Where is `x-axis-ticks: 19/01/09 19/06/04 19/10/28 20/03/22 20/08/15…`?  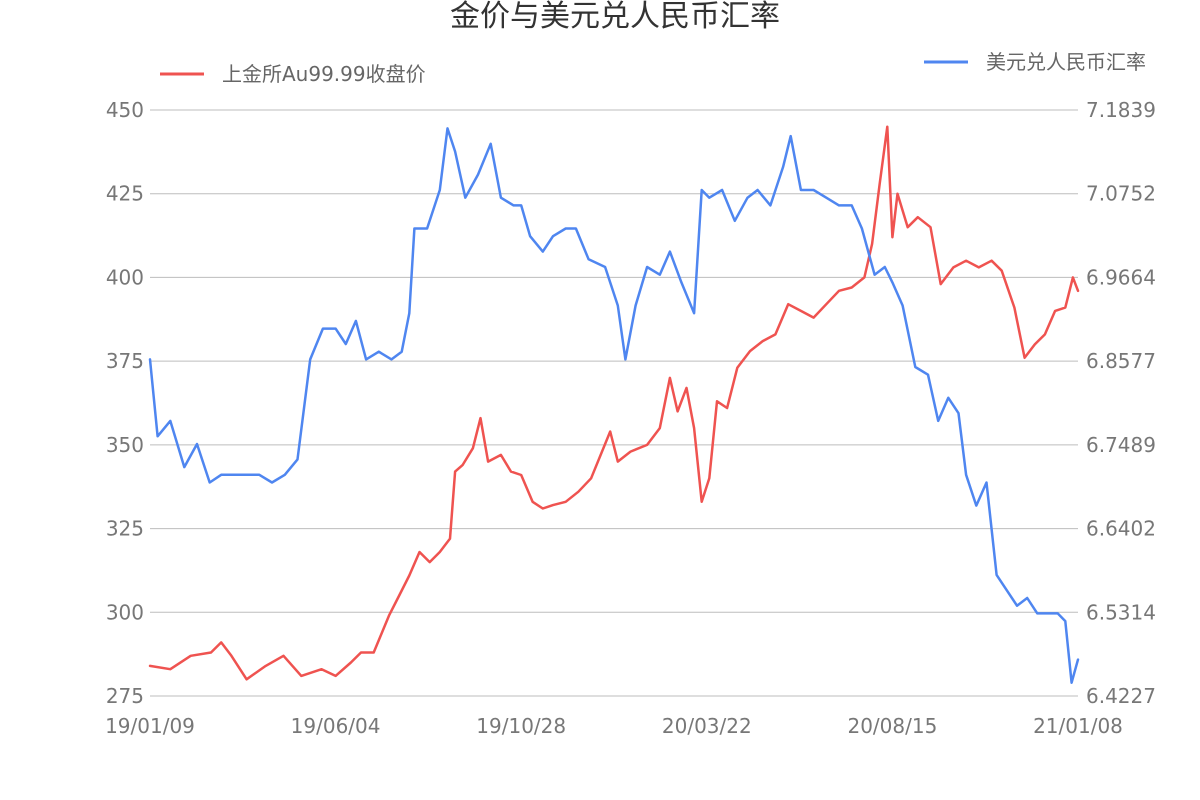 x-axis-ticks: 19/01/09 19/06/04 19/10/28 20/03/22 20/08/15… is located at coordinates (614, 726).